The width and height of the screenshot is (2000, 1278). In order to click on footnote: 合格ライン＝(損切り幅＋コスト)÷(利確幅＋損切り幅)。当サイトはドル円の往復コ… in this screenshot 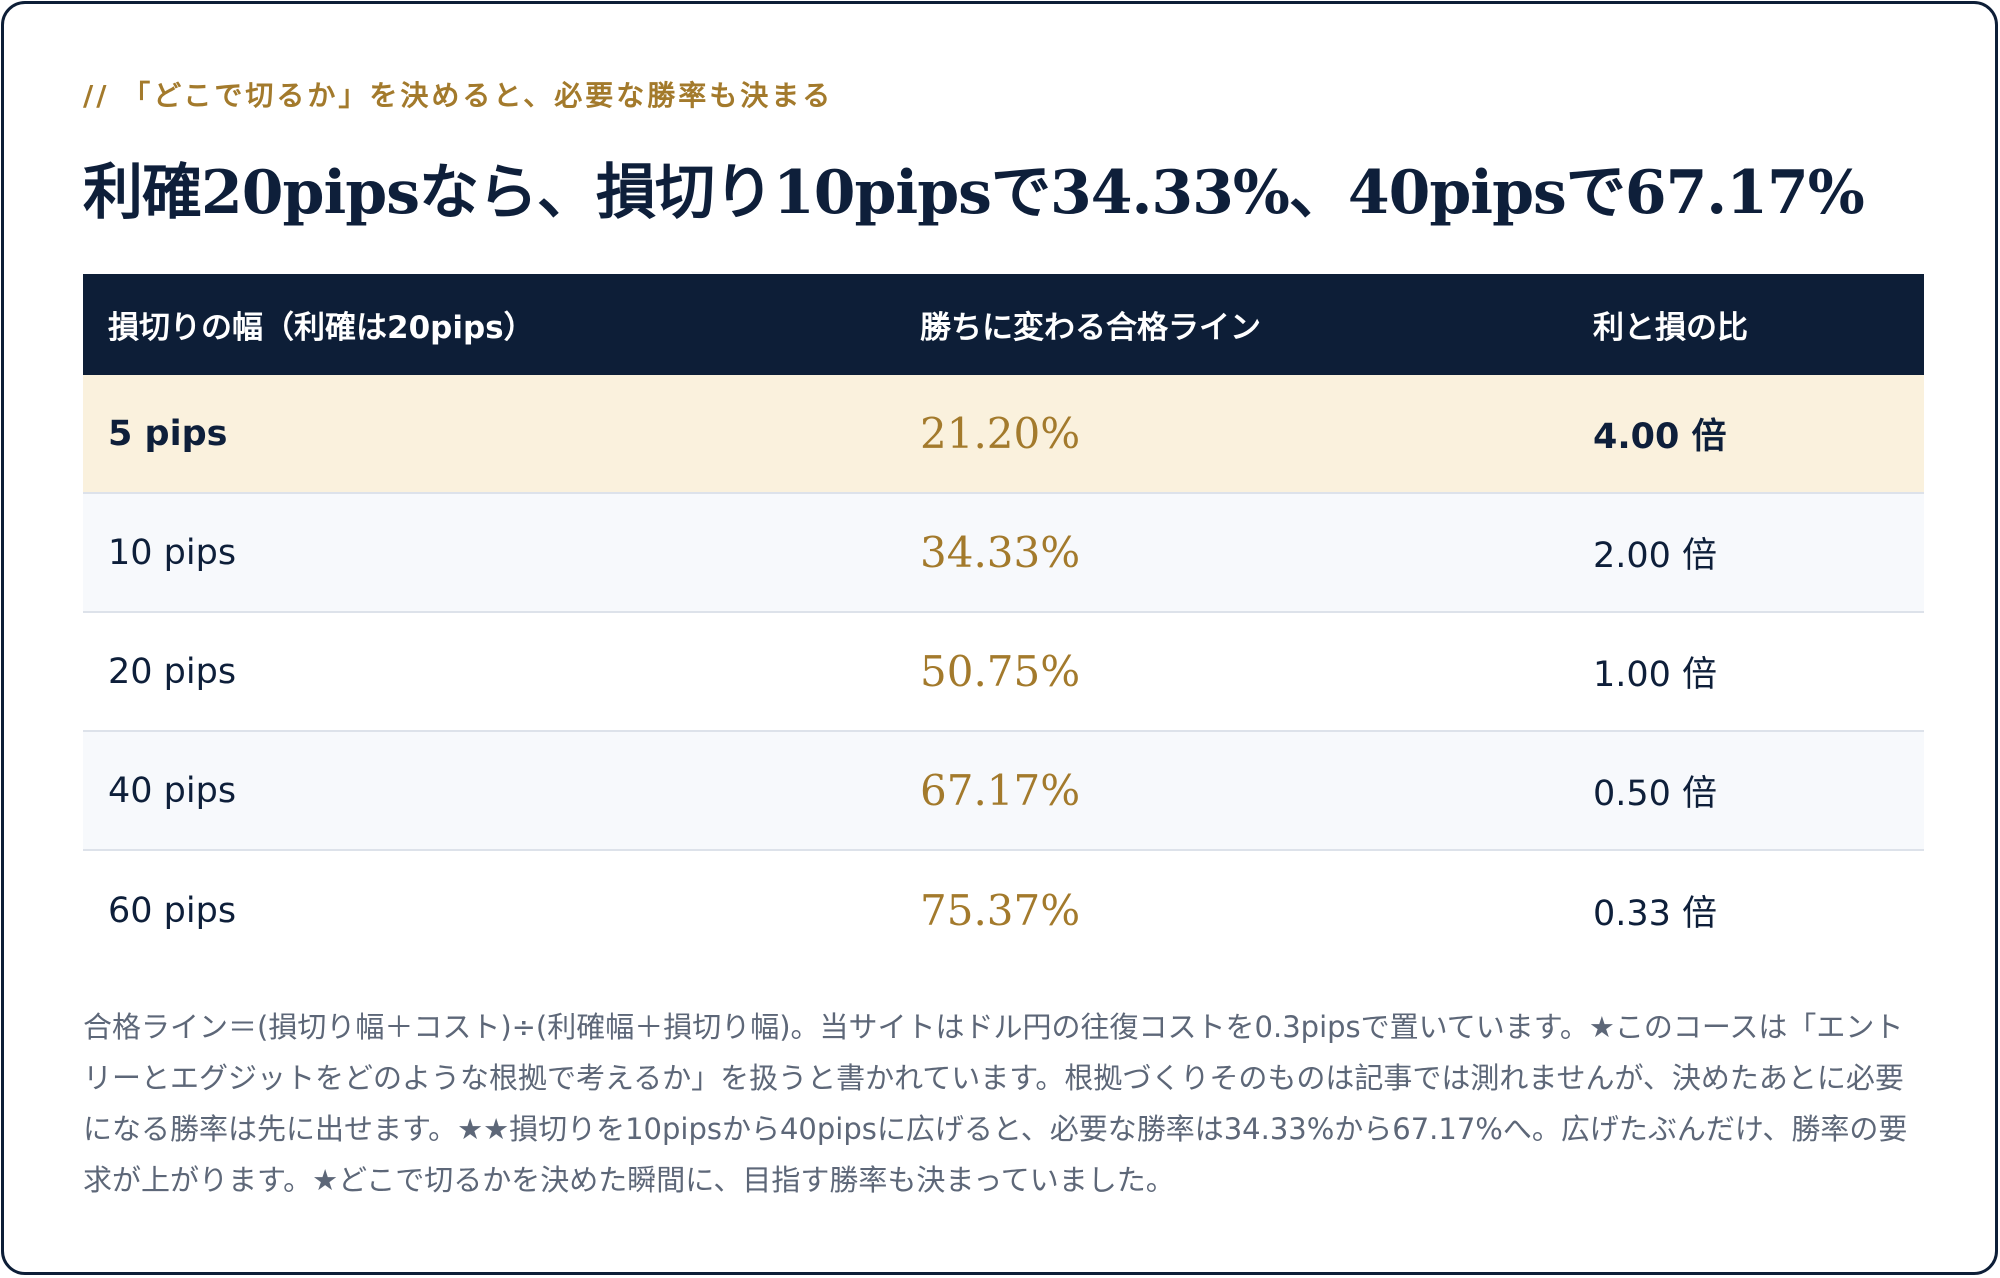, I will do `click(995, 1103)`.